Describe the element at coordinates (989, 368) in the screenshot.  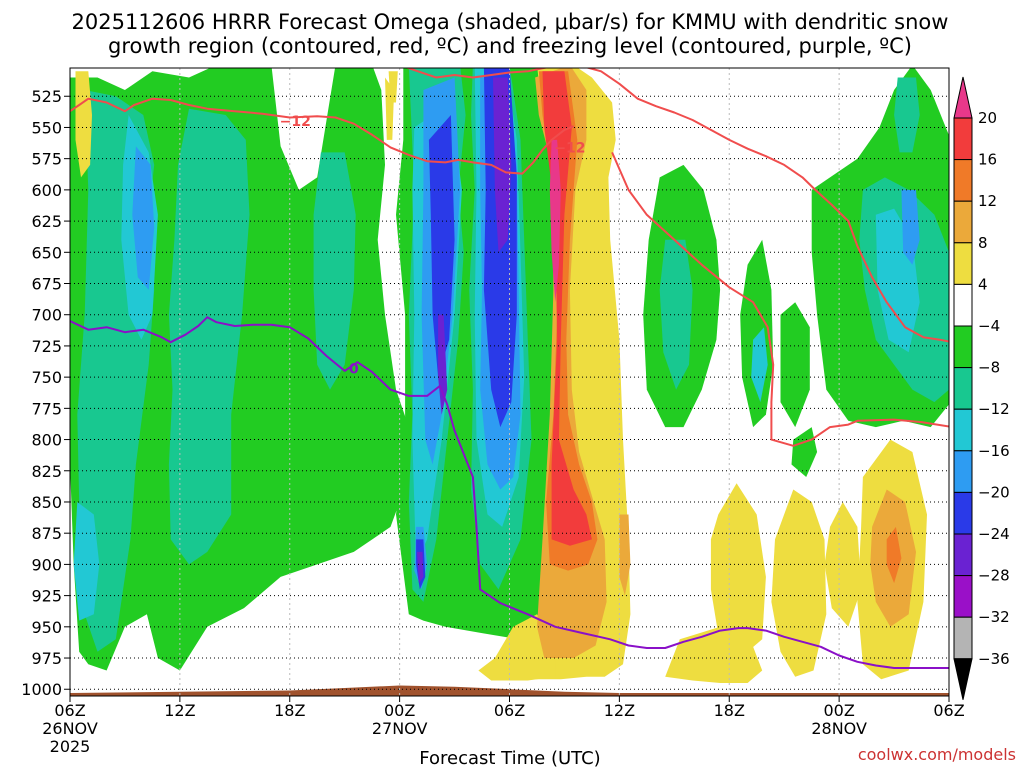
I see `colorbar-label: −8` at that location.